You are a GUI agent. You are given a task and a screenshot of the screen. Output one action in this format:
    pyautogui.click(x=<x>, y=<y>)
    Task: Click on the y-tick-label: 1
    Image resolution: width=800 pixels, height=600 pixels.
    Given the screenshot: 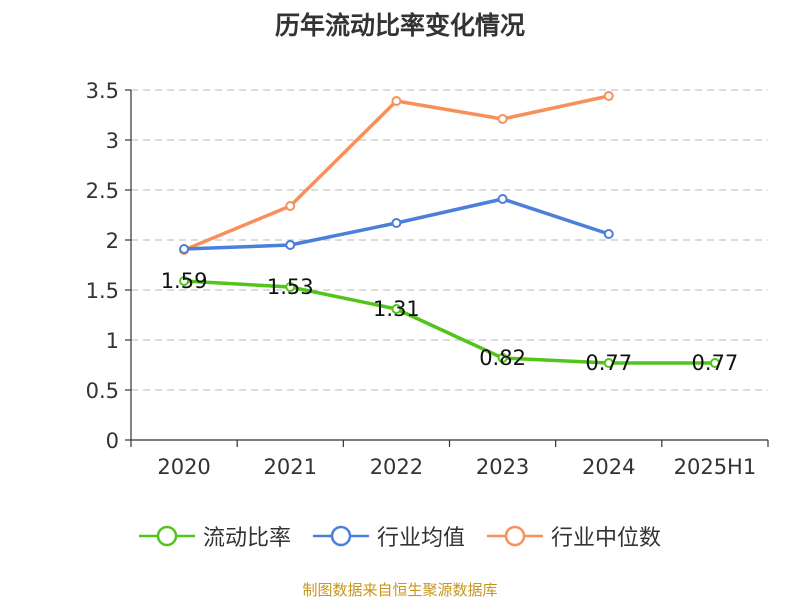 What is the action you would take?
    pyautogui.click(x=112, y=341)
    